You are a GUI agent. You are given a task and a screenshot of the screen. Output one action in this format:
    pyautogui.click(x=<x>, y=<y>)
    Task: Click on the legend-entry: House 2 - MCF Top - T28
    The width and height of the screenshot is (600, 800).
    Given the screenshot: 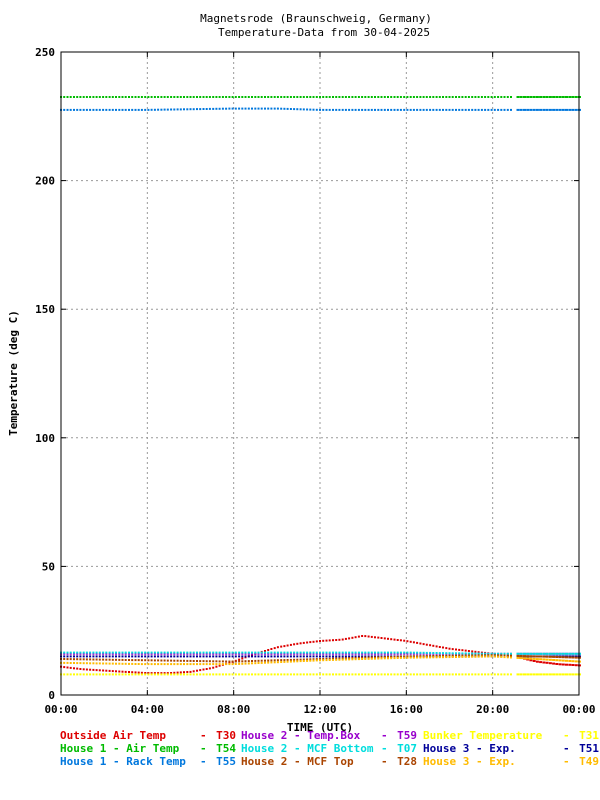 What is the action you would take?
    pyautogui.click(x=329, y=761)
    